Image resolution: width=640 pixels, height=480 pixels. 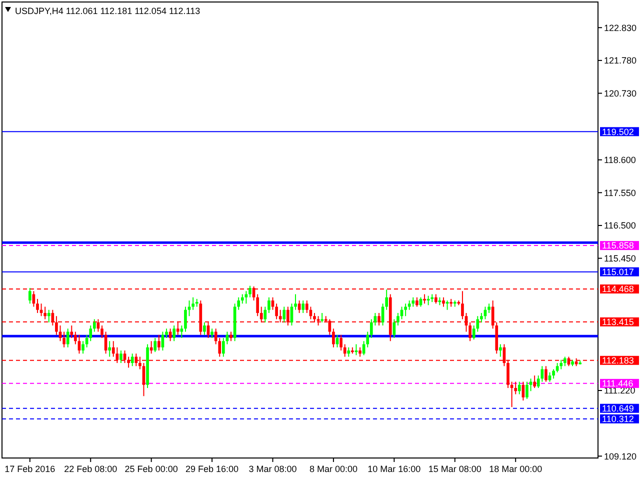 What do you see at coordinates (620, 93) in the screenshot?
I see `y-tick-label: 120.730` at bounding box center [620, 93].